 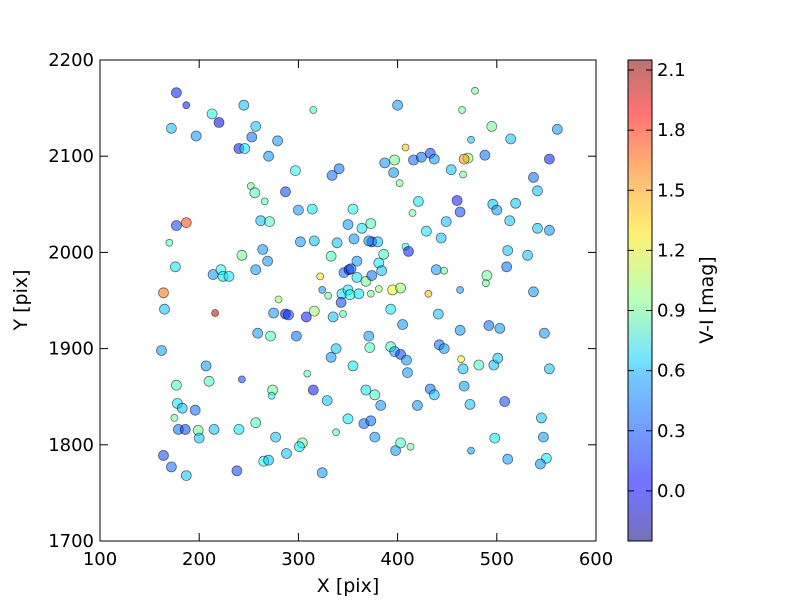 What do you see at coordinates (71, 156) in the screenshot?
I see `y-tick-label: 2100` at bounding box center [71, 156].